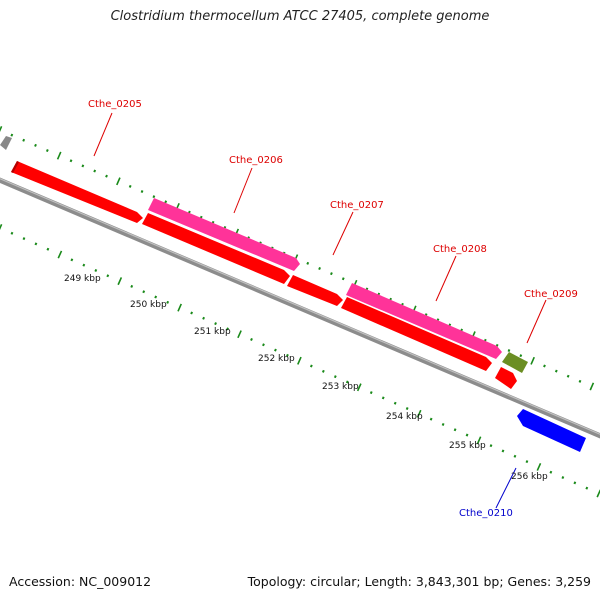 This screenshot has width=600, height=600. I want to click on gene-arrow-cthe-0206-lower, so click(216, 248).